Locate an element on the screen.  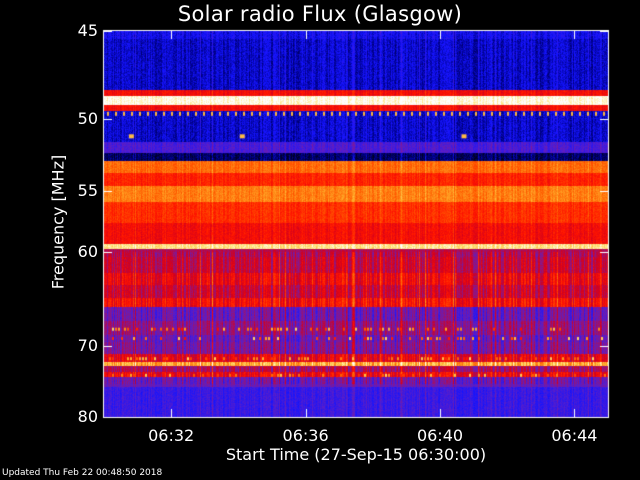
y-axis-label: Frequency [MHz] is located at coordinates (58, 222).